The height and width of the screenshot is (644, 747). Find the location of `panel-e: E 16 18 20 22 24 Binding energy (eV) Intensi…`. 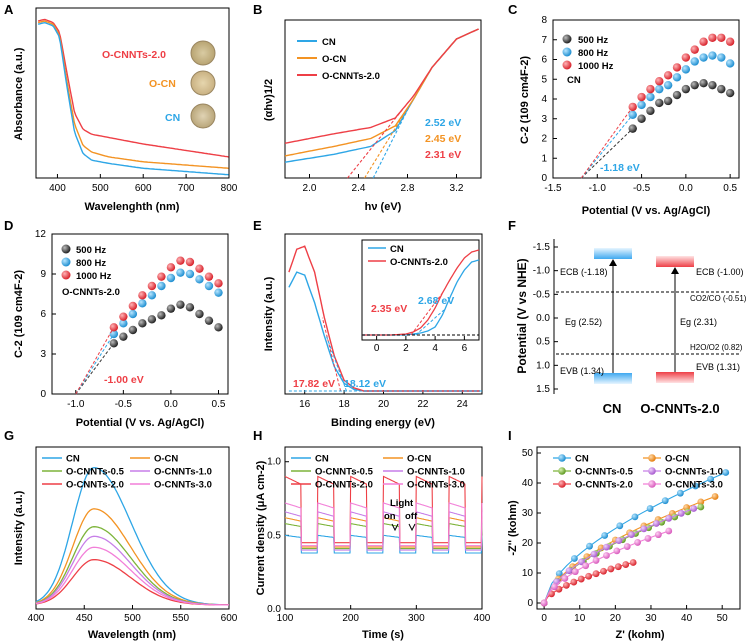

panel-e: E 16 18 20 22 24 Binding energy (eV) Intensi… is located at coordinates (368, 323).